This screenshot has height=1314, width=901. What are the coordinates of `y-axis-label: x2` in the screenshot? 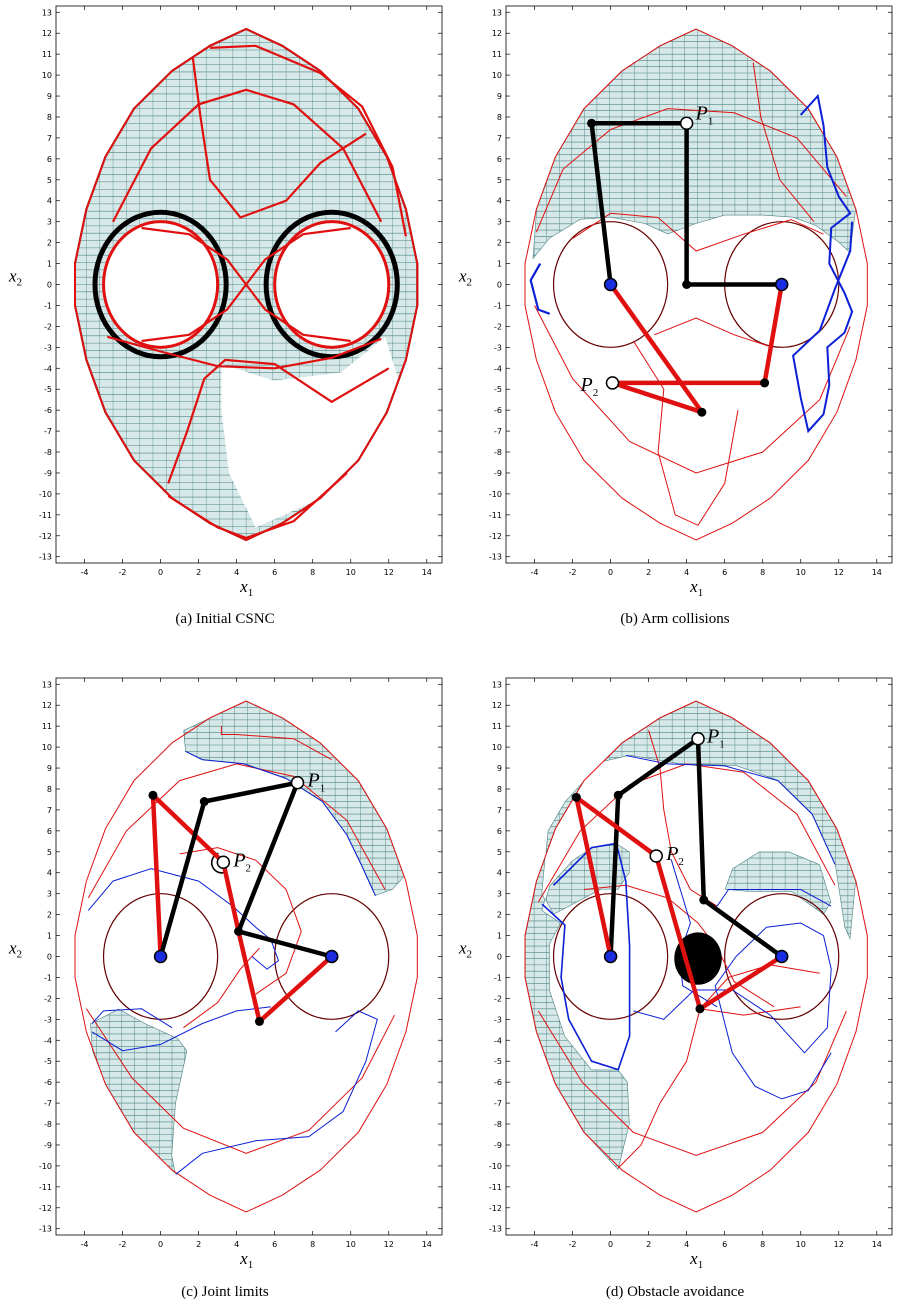 It's located at (465, 278).